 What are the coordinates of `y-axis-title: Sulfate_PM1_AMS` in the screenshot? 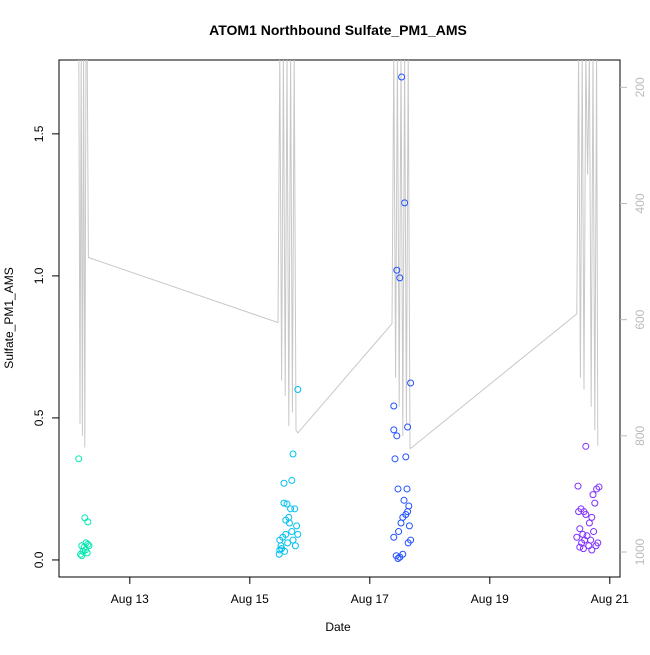 It's located at (9, 317).